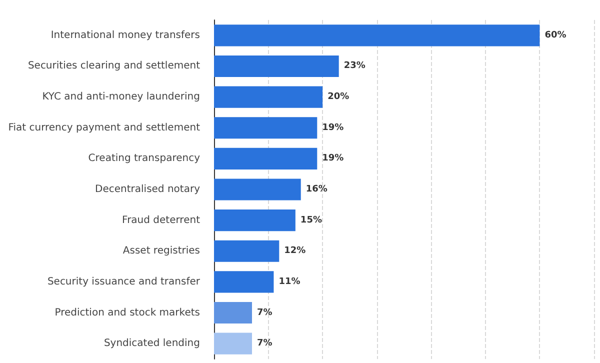  What do you see at coordinates (147, 189) in the screenshot?
I see `y-tick-label: Decentralised notary` at bounding box center [147, 189].